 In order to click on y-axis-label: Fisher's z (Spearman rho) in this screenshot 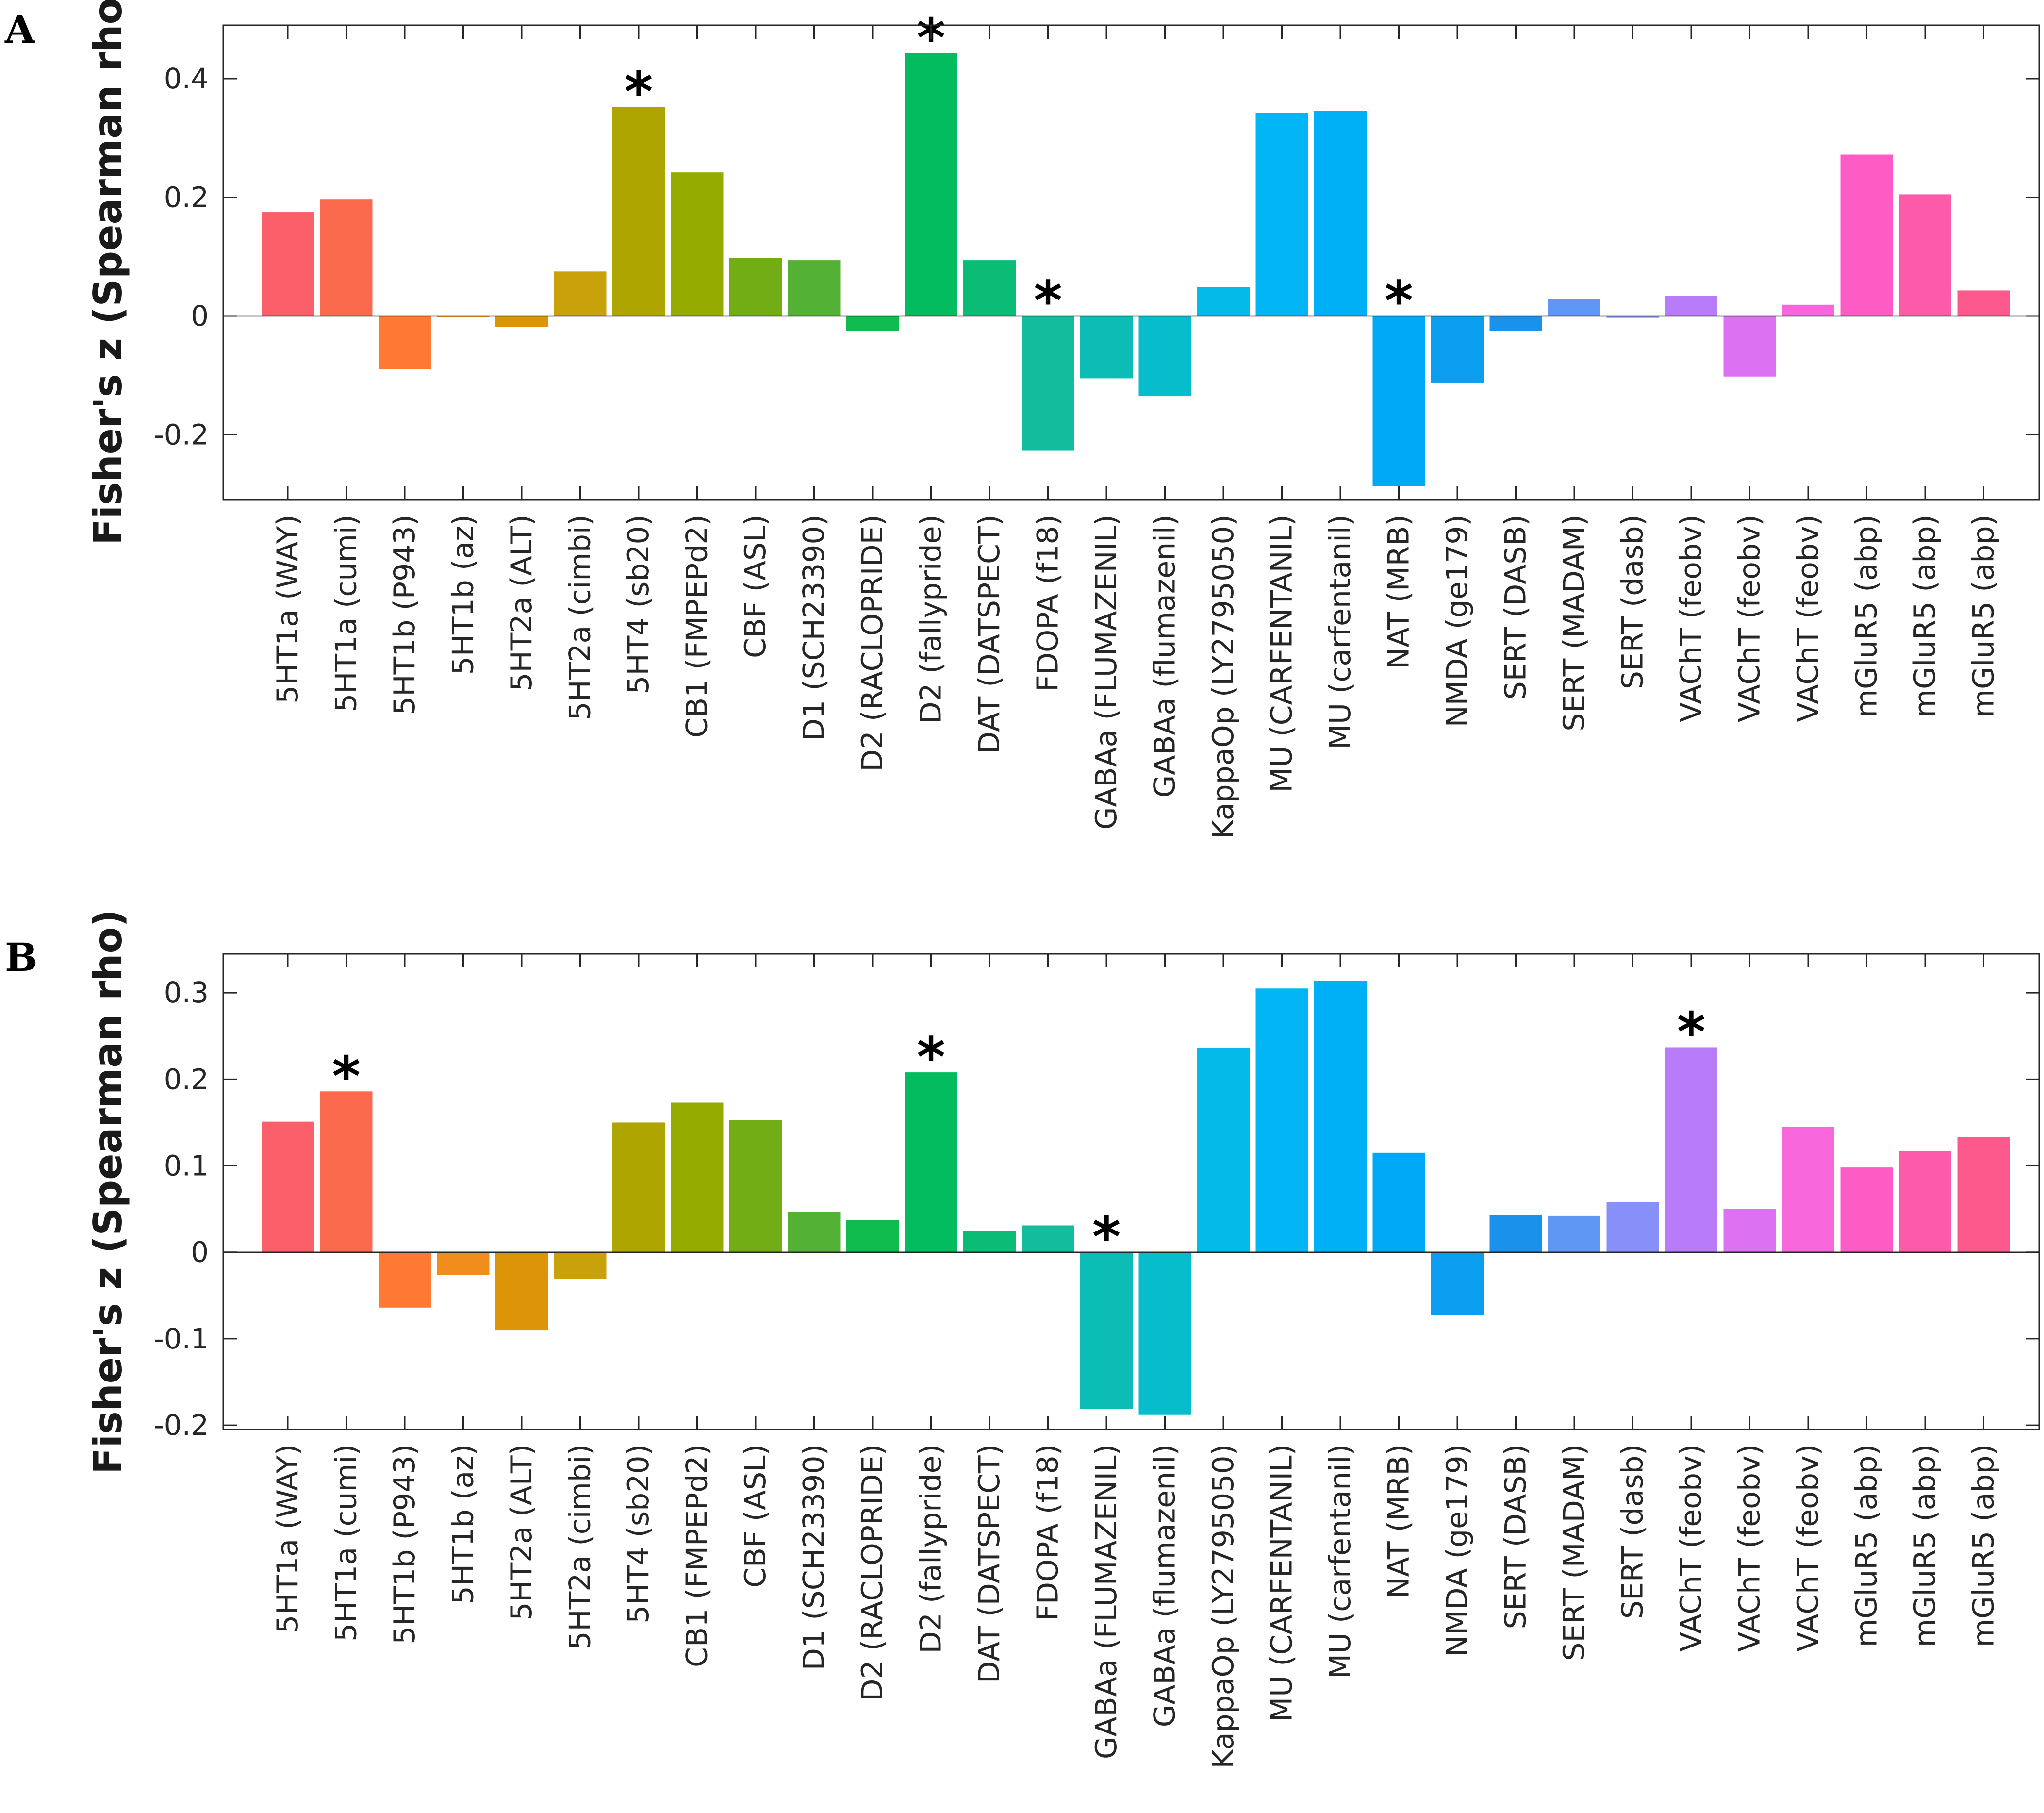, I will do `click(108, 1191)`.